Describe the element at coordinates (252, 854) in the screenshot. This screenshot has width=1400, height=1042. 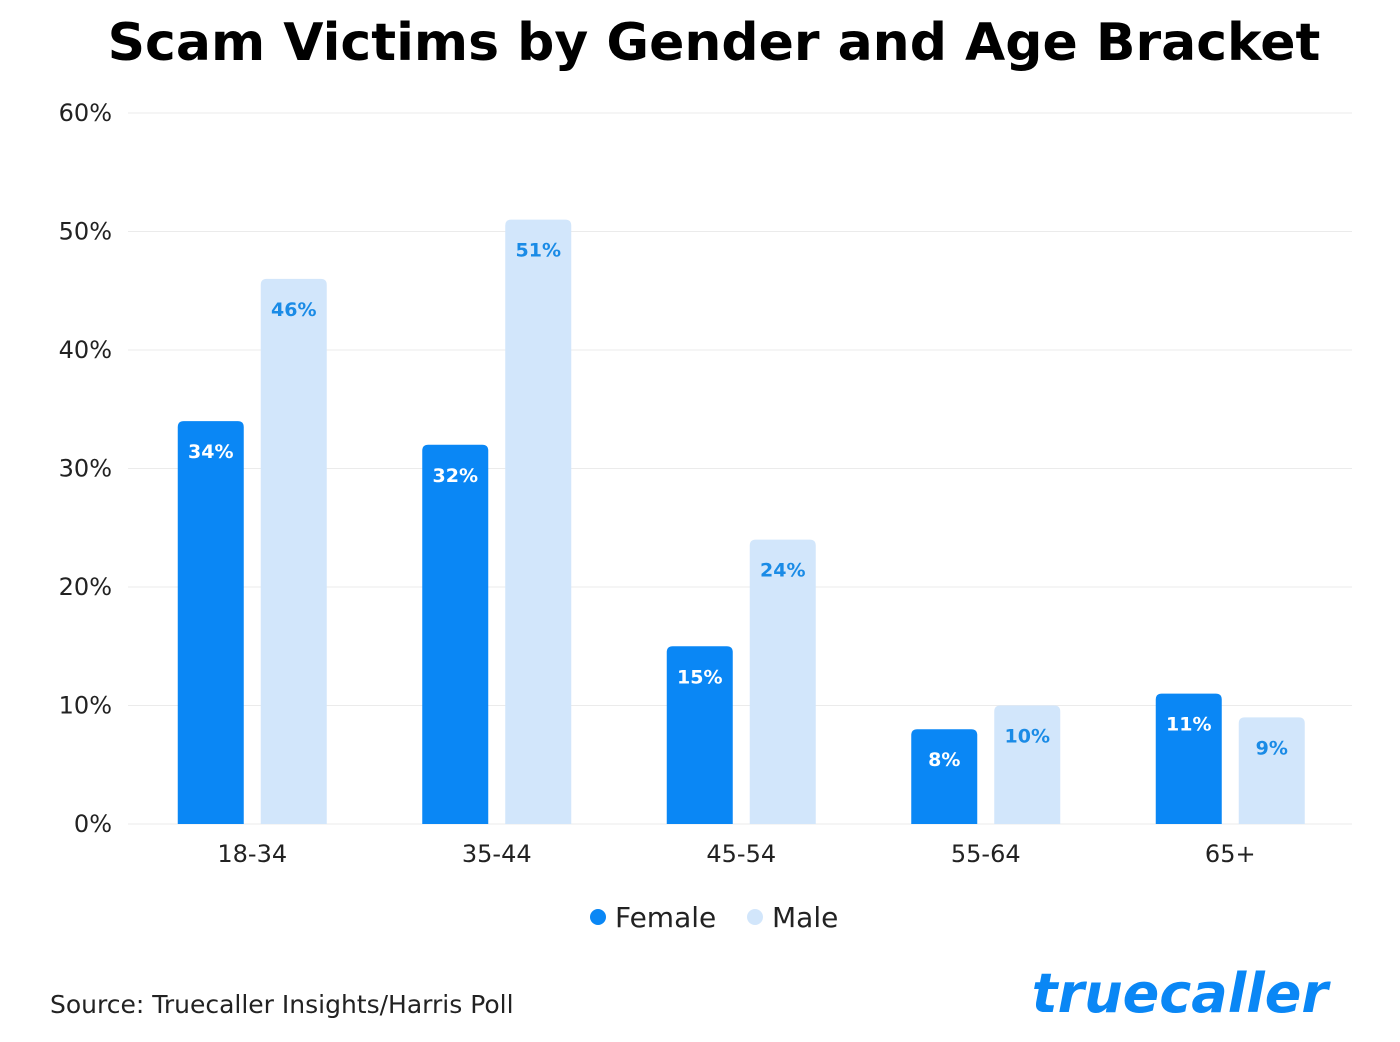
I see `x-category-label: 18-34` at that location.